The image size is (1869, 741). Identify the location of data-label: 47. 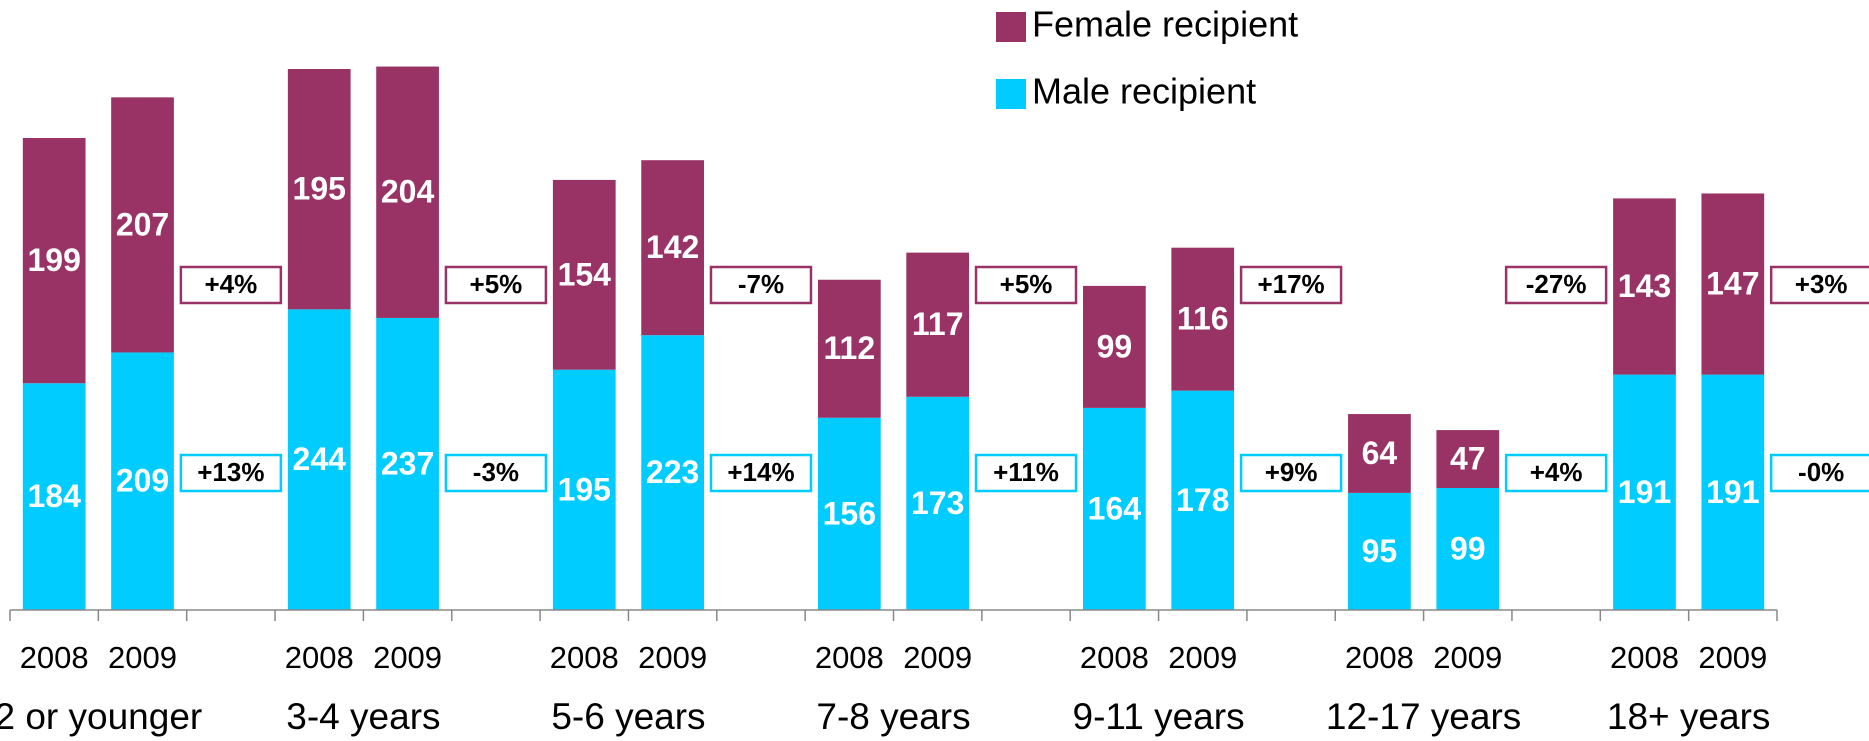
(1468, 458).